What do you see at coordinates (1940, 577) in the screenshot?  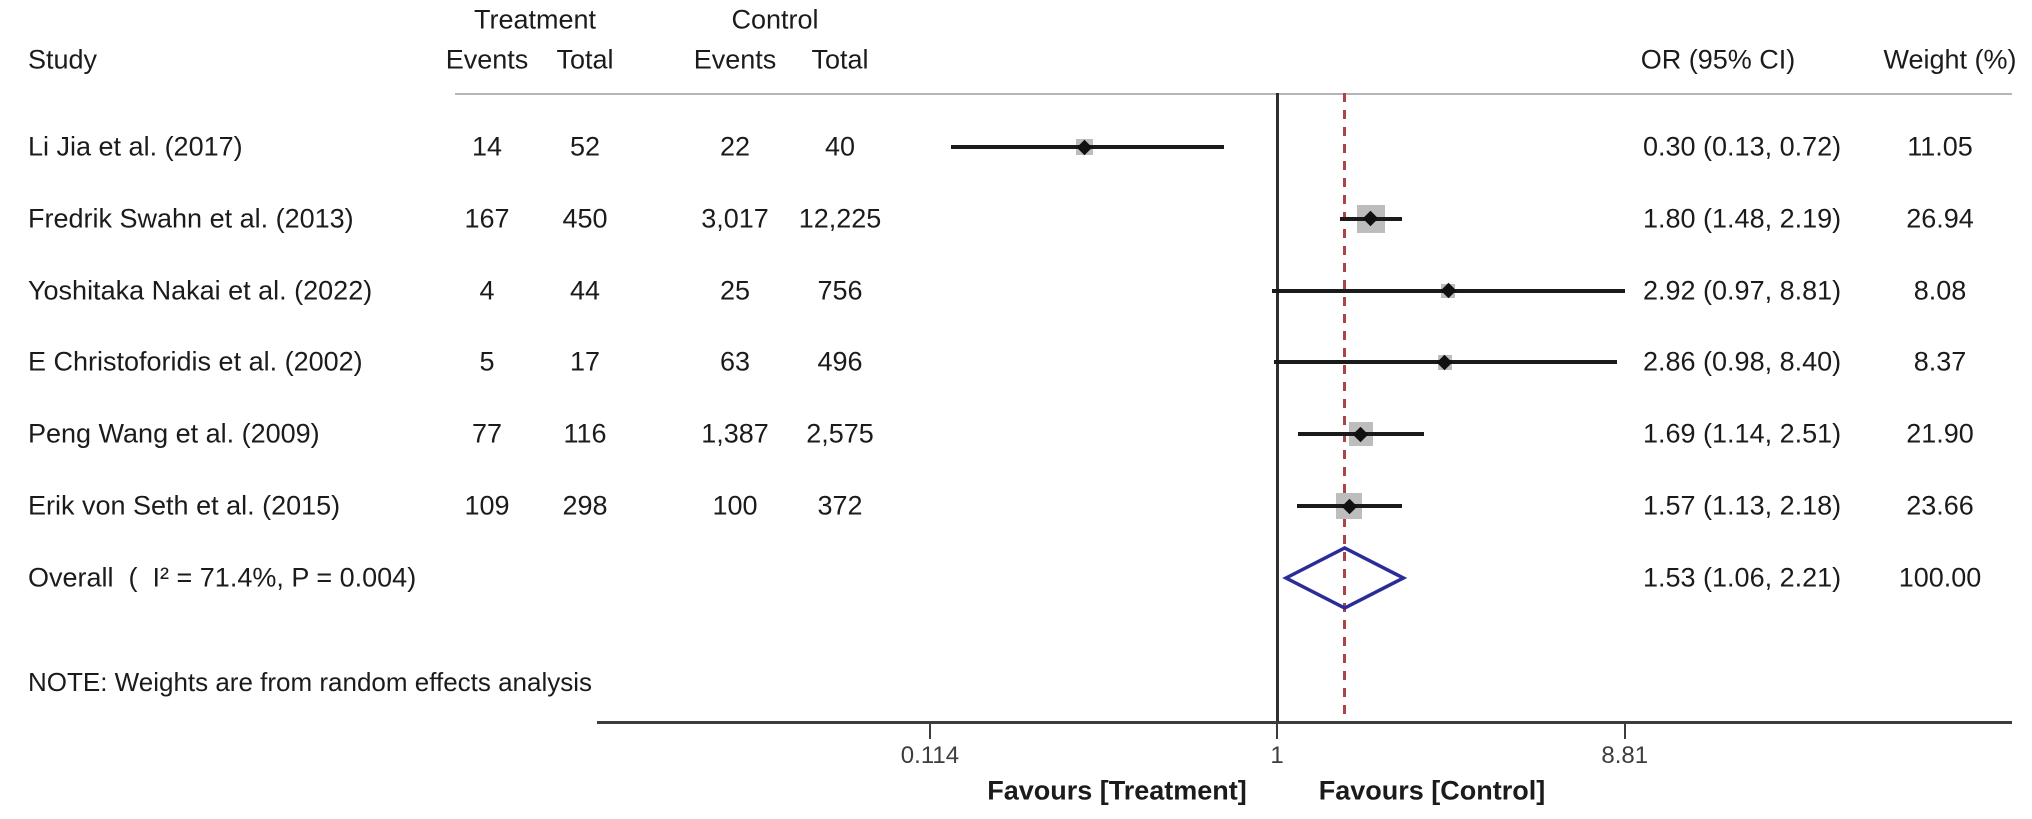 I see `overall-weight-value: 100.00` at bounding box center [1940, 577].